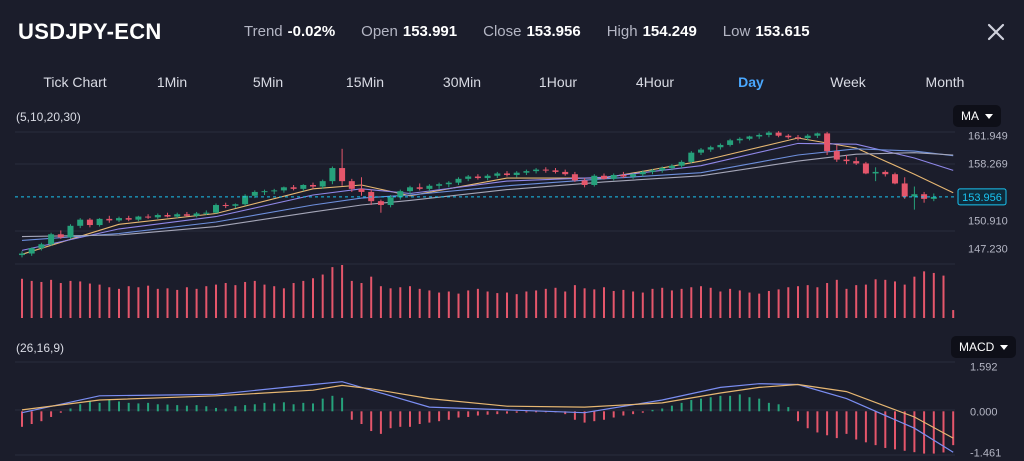 This screenshot has width=1024, height=461. I want to click on tab-1hour: 1Hour, so click(558, 82).